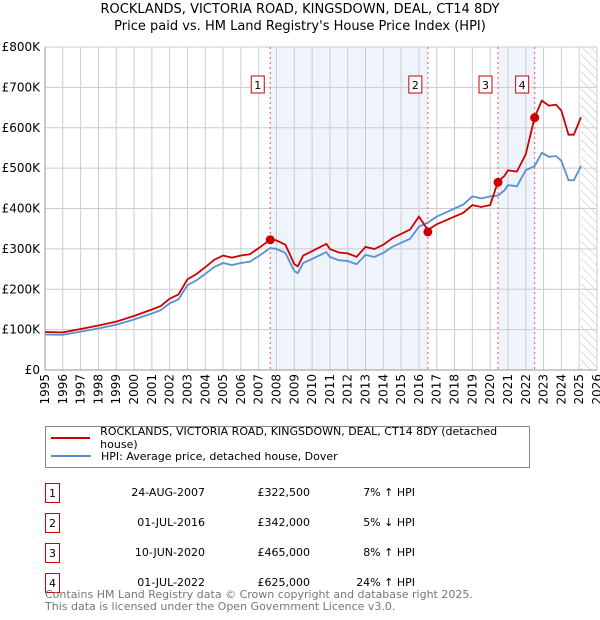  What do you see at coordinates (169, 552) in the screenshot?
I see `sale-date: 10-JUN-2020` at bounding box center [169, 552].